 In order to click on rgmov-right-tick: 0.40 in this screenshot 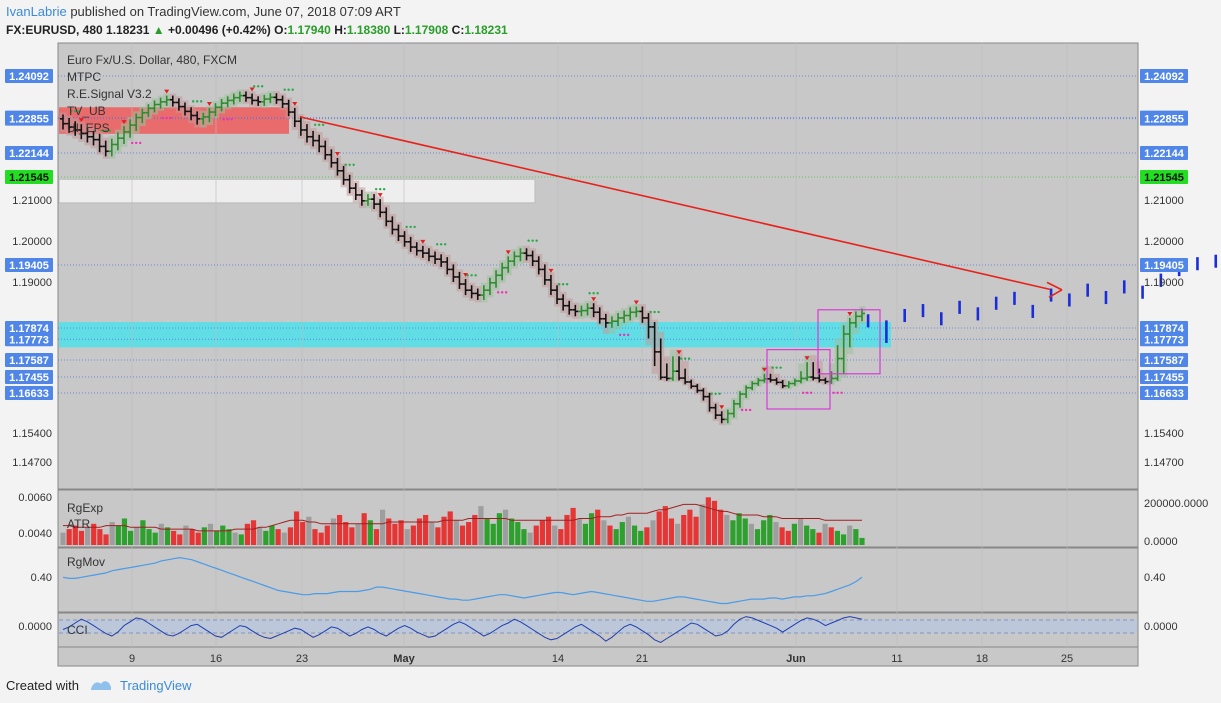, I will do `click(1154, 578)`.